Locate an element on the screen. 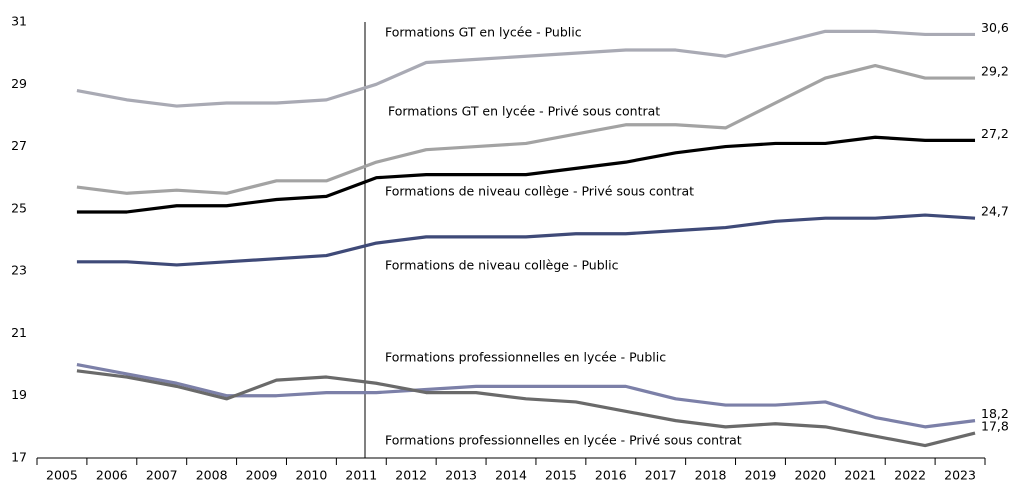 The height and width of the screenshot is (490, 1010). x-tick-label: 2019 is located at coordinates (761, 475).